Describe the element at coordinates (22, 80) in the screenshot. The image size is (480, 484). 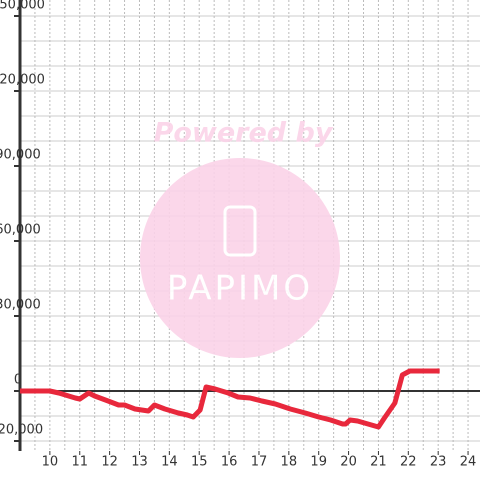
I see `y-tick-label: 120,000` at that location.